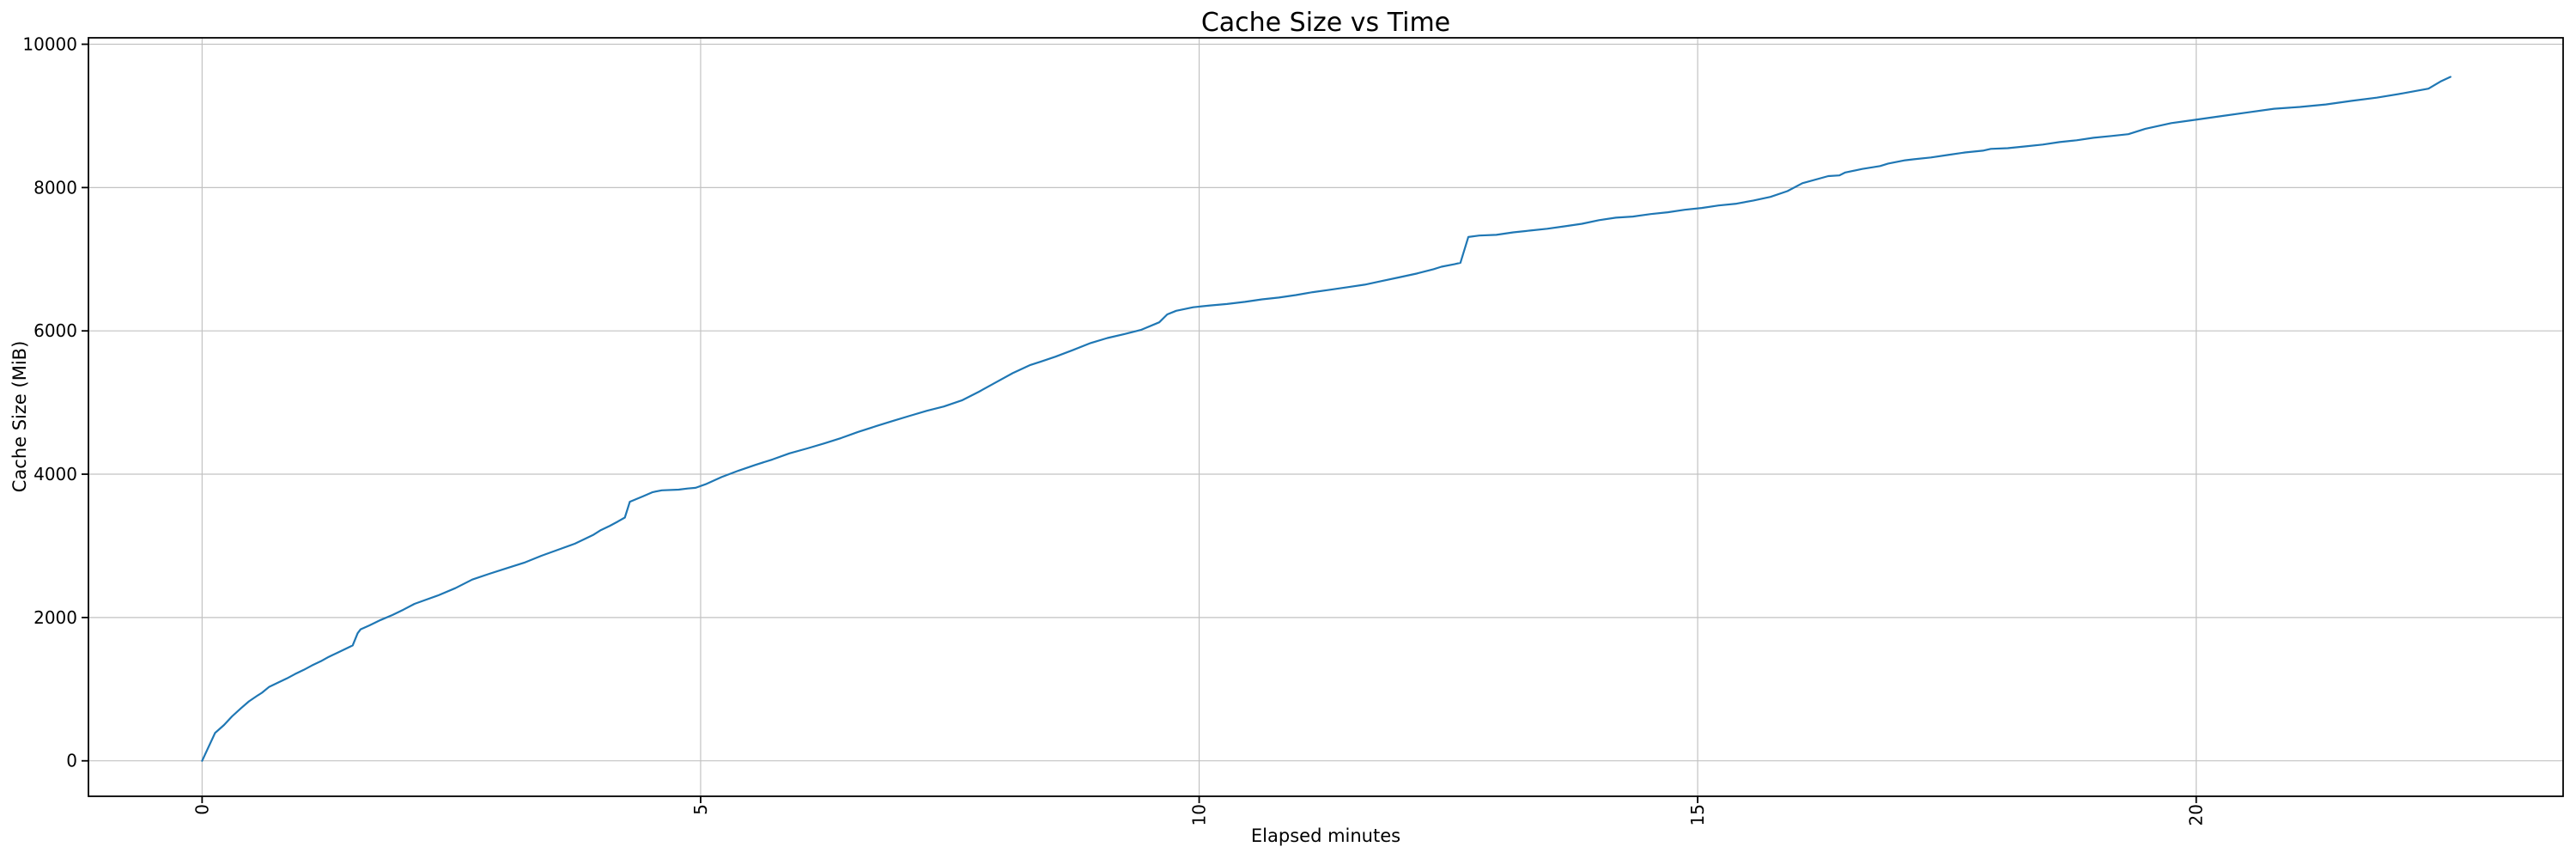  Describe the element at coordinates (1325, 836) in the screenshot. I see `x-axis-label: Elapsed minutes` at that location.